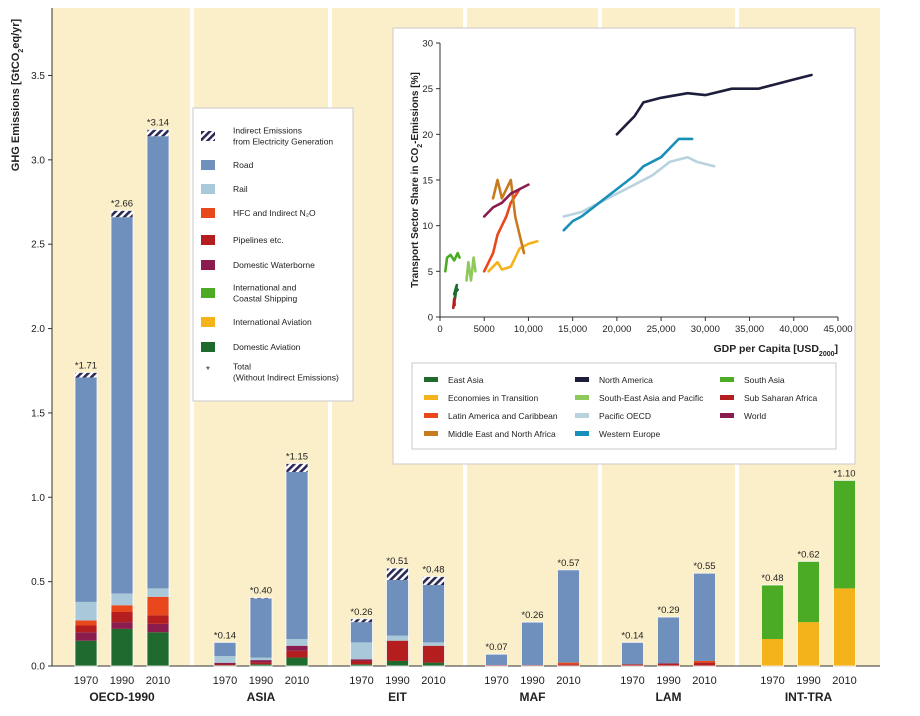  Describe the element at coordinates (630, 434) in the screenshot. I see `inset-legend-label: Western Europe` at that location.